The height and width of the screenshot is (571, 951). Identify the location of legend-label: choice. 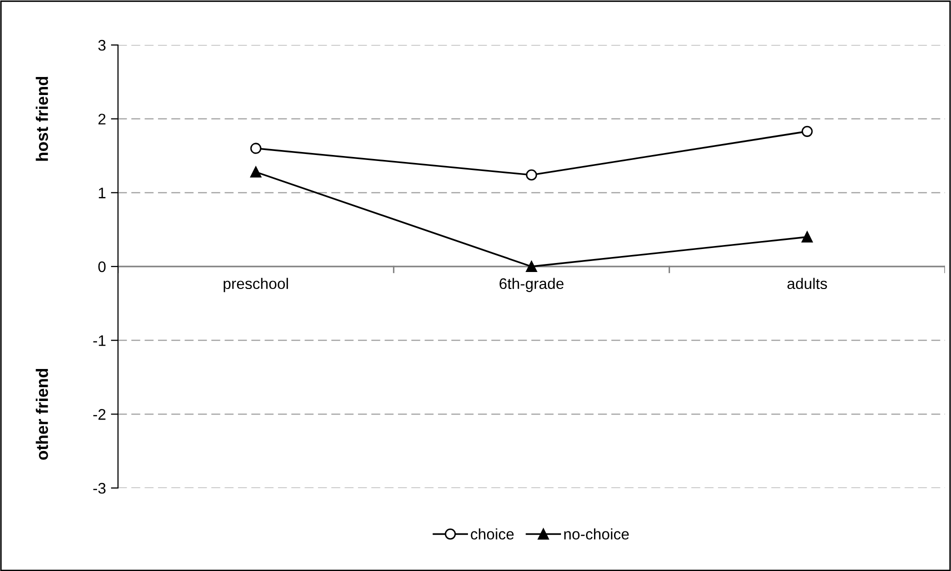
(492, 534).